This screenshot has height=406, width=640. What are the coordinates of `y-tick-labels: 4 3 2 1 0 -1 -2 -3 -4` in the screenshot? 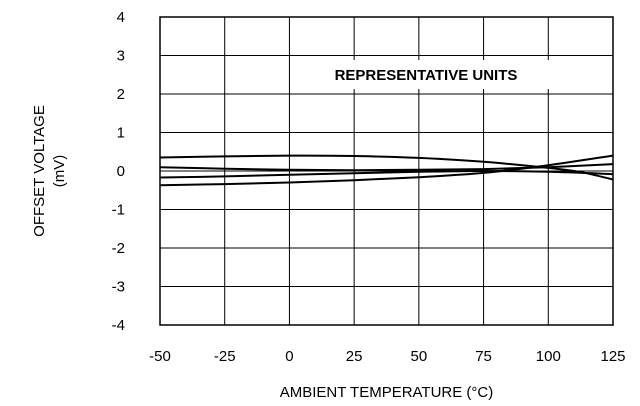 It's located at (118, 171).